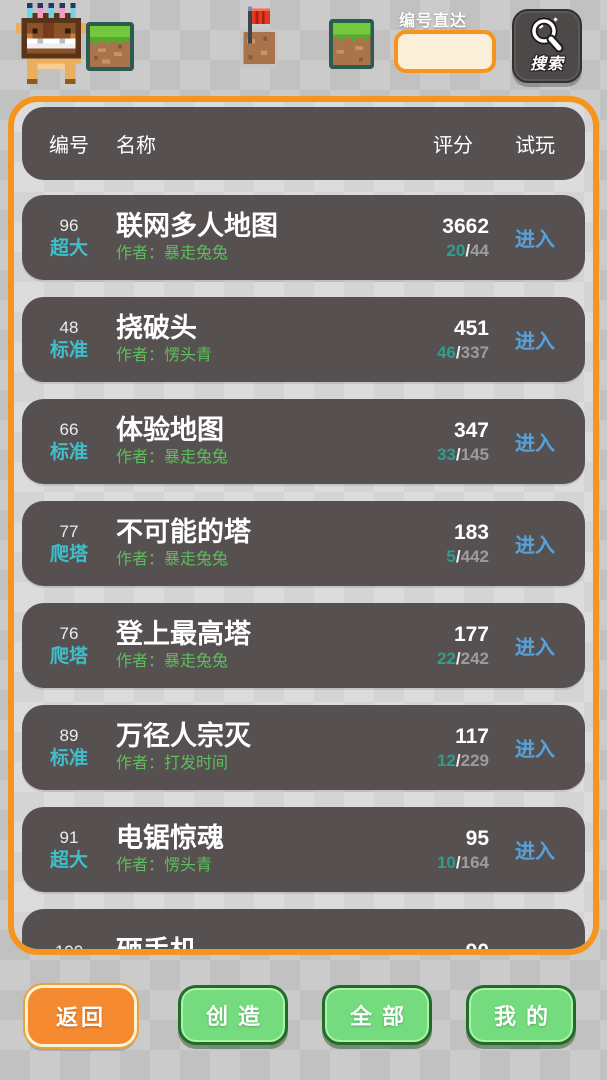 The width and height of the screenshot is (607, 1080). I want to click on map-row: 91 超大 电锯惊魂 作者：愣头青 95 10/164 进入, so click(303, 849).